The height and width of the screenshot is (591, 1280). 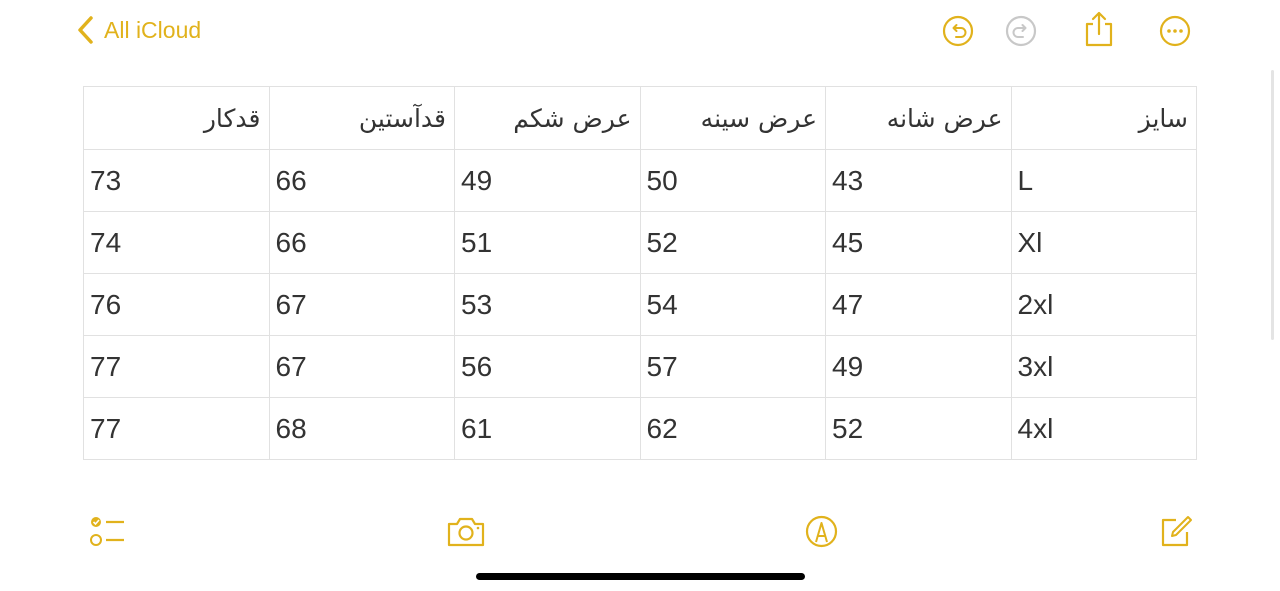 I want to click on column-header: عرض سینه, so click(x=732, y=118).